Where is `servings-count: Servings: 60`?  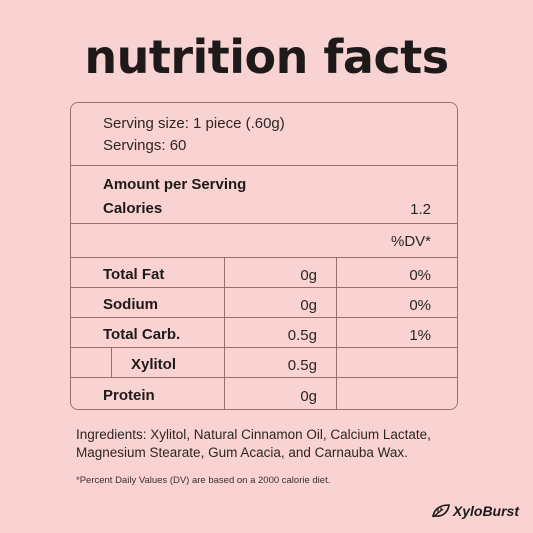
servings-count: Servings: 60 is located at coordinates (145, 145).